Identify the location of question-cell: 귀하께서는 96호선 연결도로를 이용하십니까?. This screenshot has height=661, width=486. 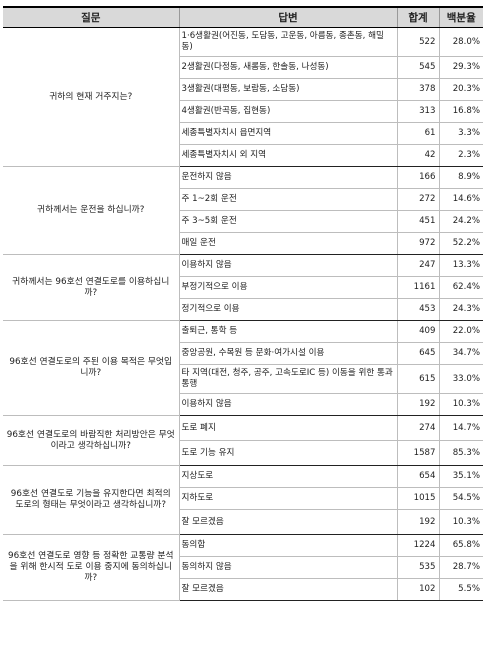
(91, 287).